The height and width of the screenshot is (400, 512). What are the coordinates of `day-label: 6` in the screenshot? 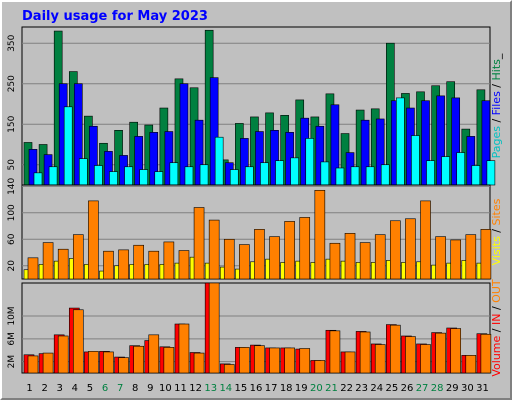 It's located at (105, 388).